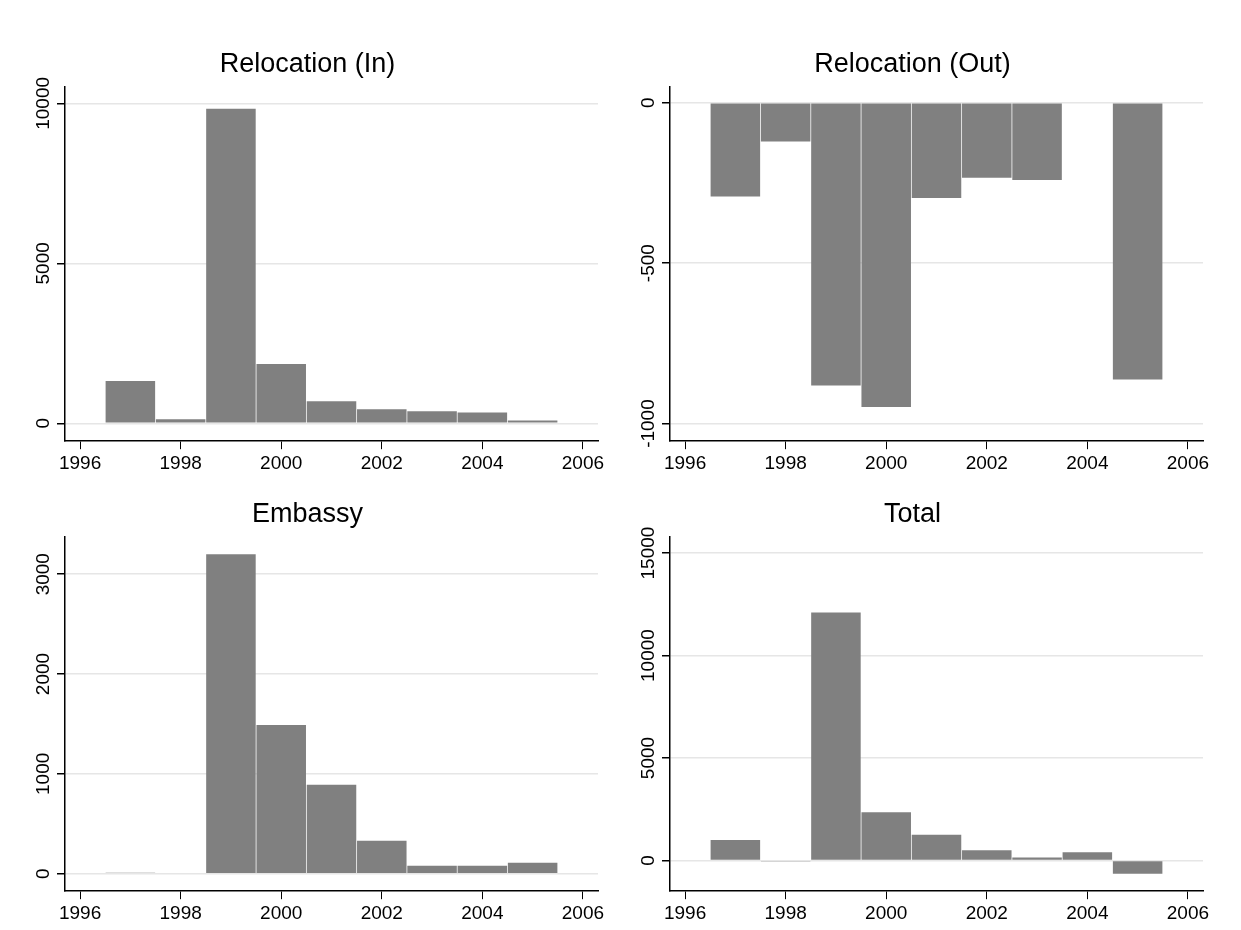 This screenshot has width=1241, height=930. Describe the element at coordinates (42, 574) in the screenshot. I see `y-tick-label: 3000` at that location.